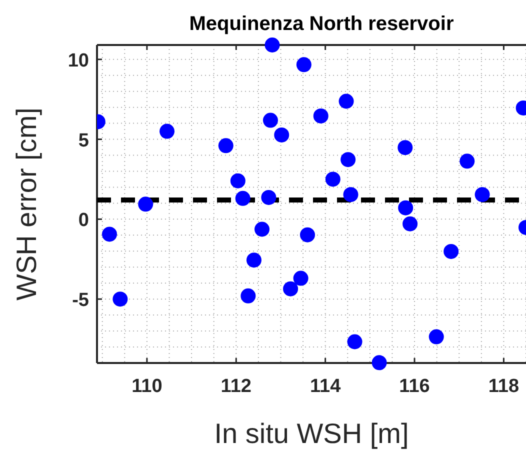  I want to click on y-tick-label: 5, so click(84, 141).